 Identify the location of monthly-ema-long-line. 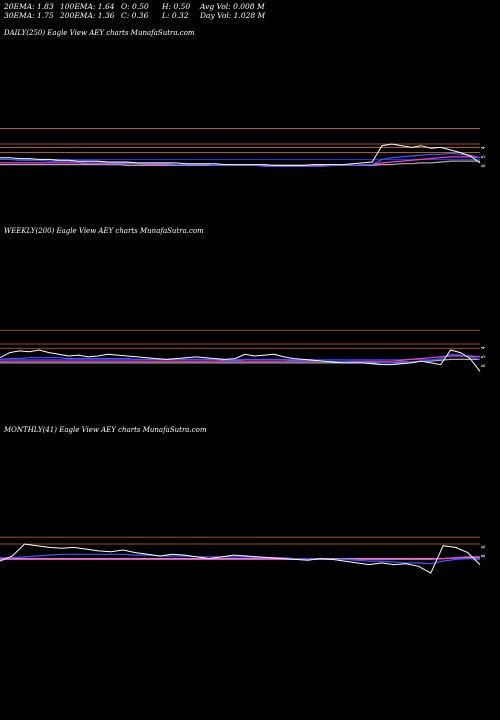
(240, 558).